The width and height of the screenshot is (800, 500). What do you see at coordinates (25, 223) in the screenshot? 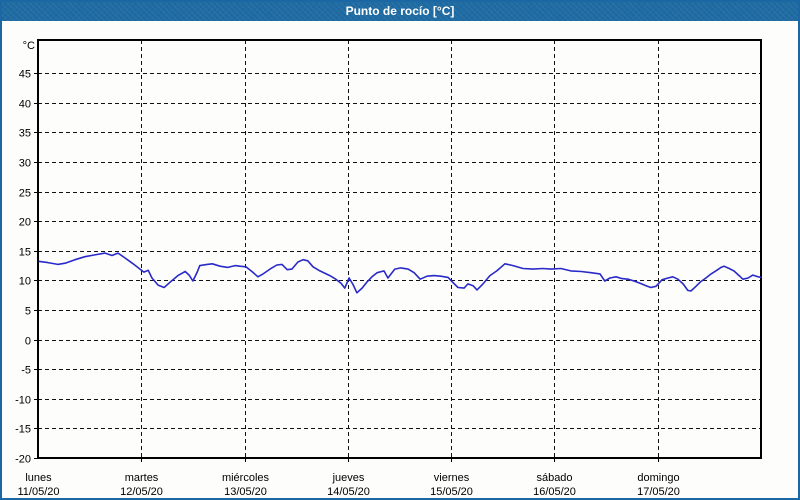
I see `y-tick-label: 20` at bounding box center [25, 223].